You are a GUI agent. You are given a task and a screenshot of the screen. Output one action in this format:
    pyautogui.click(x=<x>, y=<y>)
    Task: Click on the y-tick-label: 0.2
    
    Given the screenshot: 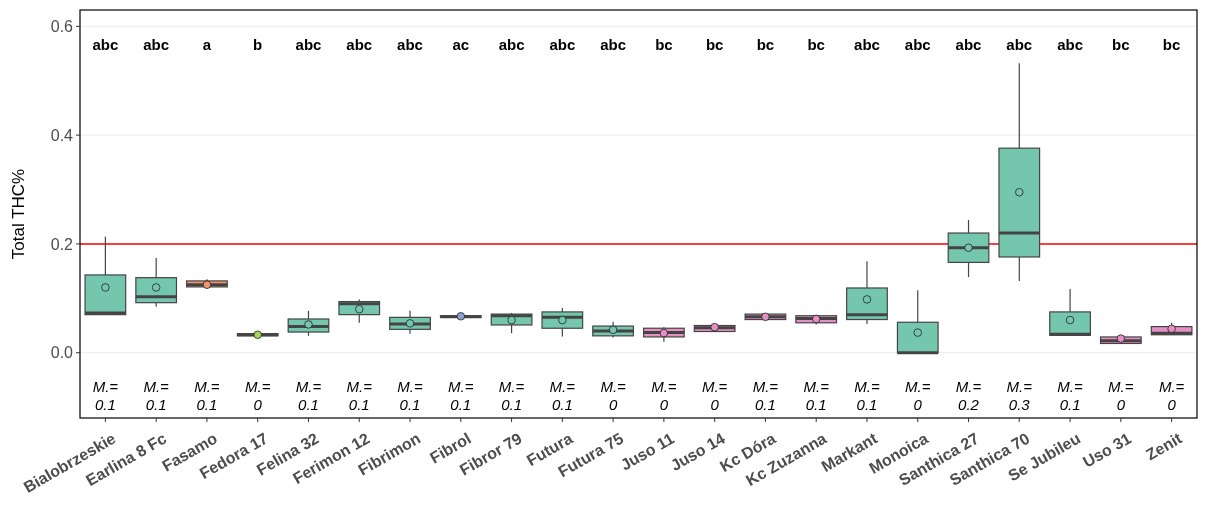 What is the action you would take?
    pyautogui.click(x=62, y=244)
    